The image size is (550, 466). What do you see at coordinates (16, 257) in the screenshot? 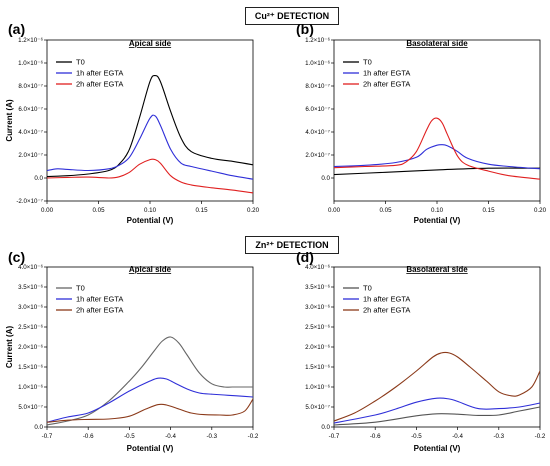
I see `panel-label: (c)` at bounding box center [16, 257].